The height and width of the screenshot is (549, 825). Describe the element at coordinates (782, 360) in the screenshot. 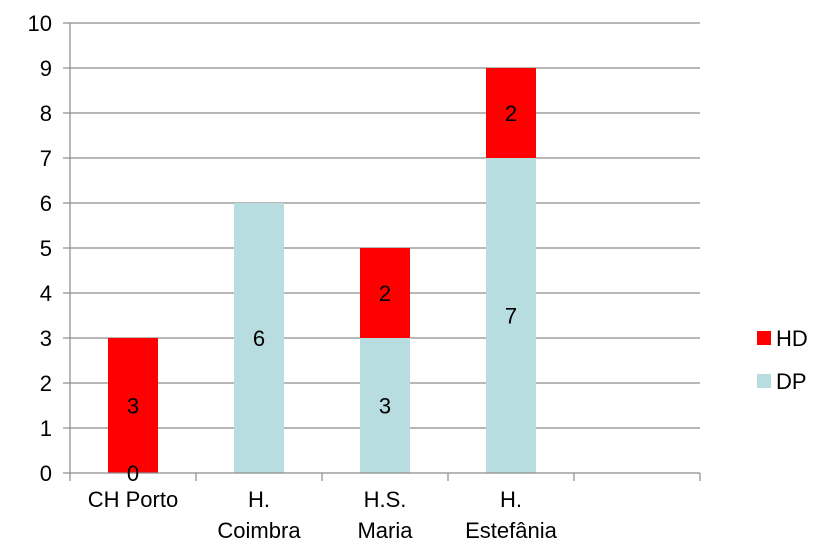

I see `legend: HD DP` at that location.